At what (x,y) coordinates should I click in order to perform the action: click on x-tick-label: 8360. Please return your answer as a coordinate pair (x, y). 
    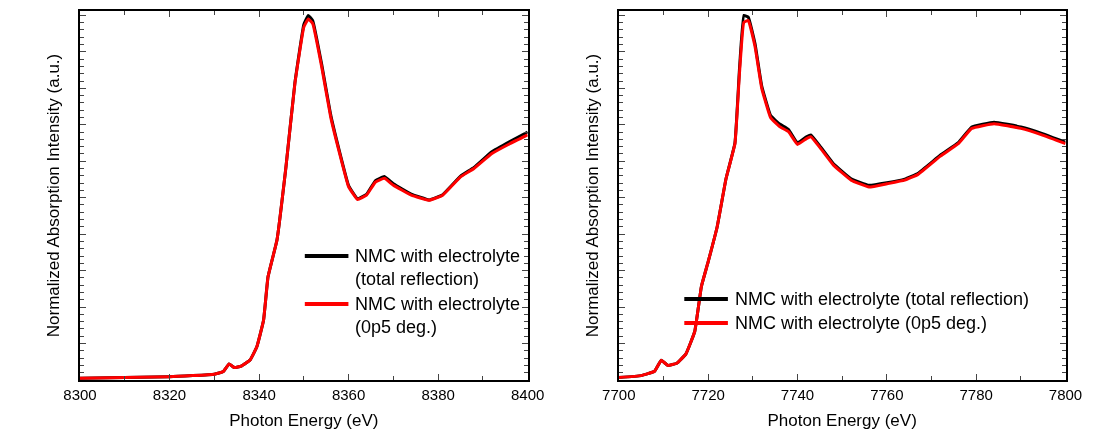
    Looking at the image, I should click on (348, 394).